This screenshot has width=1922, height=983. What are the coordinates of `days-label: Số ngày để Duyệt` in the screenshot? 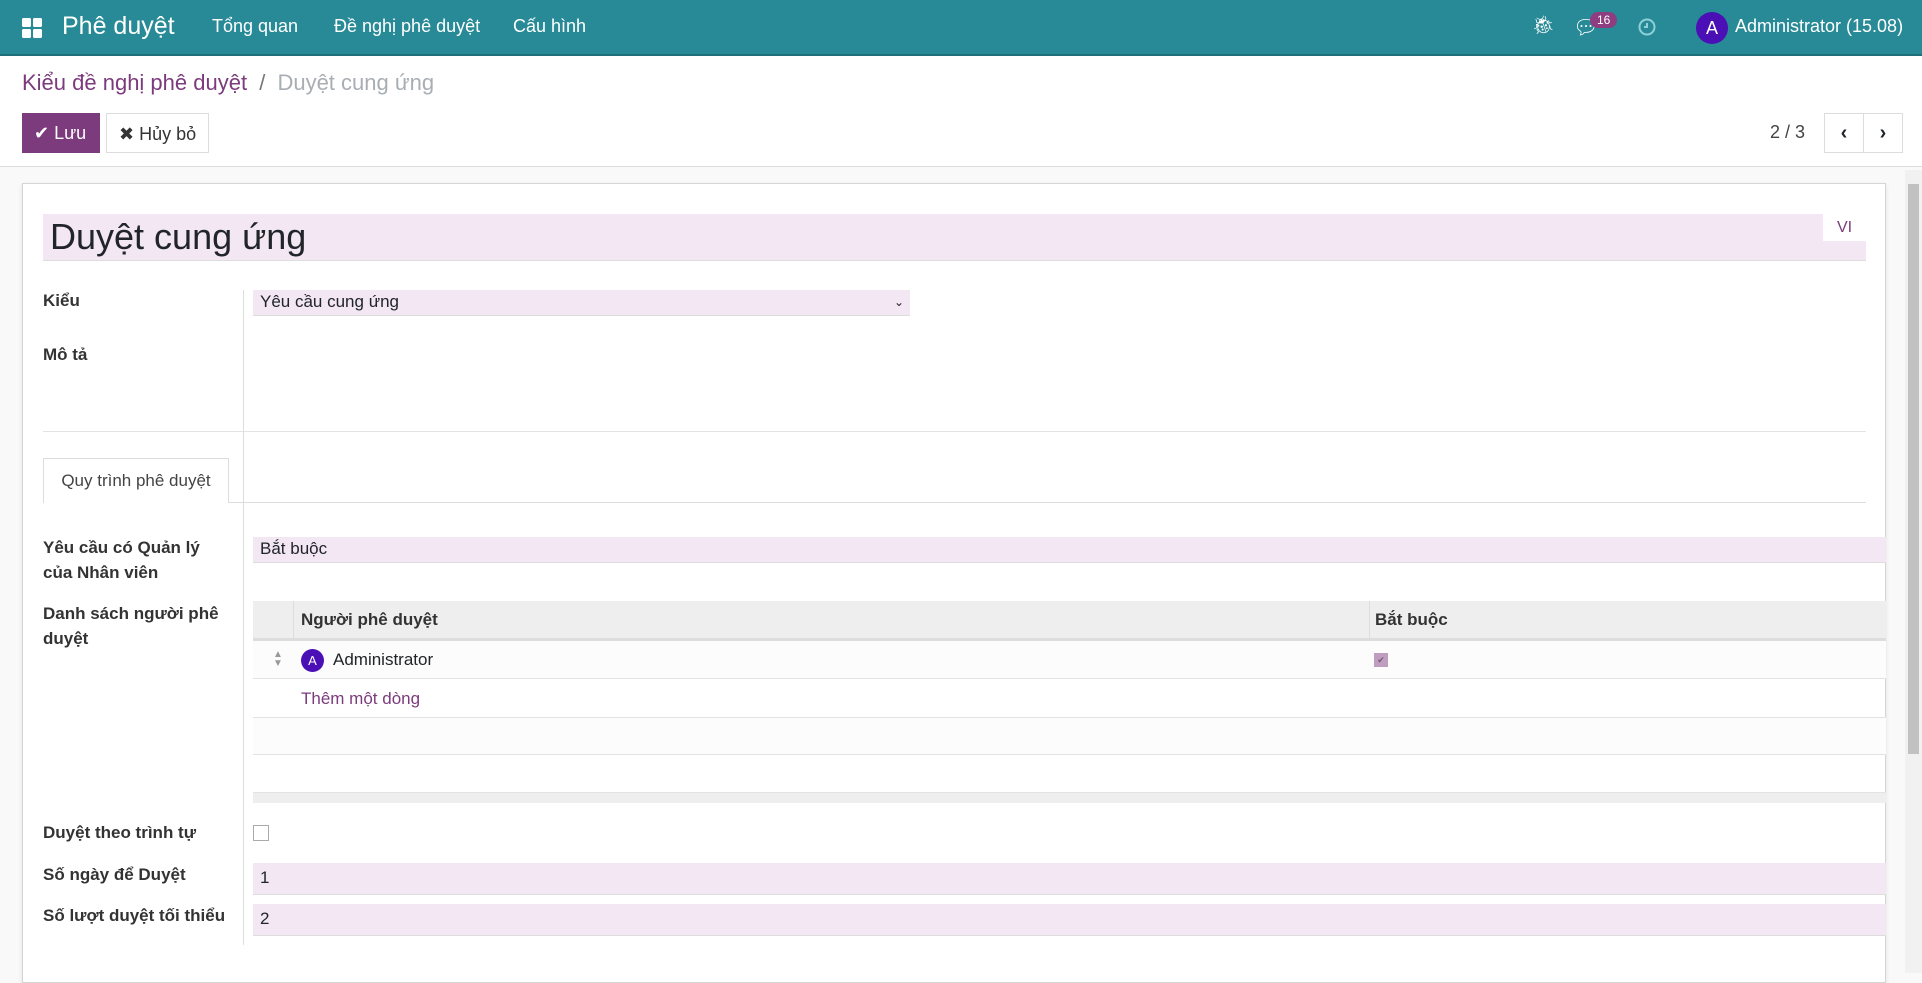 It's located at (114, 874).